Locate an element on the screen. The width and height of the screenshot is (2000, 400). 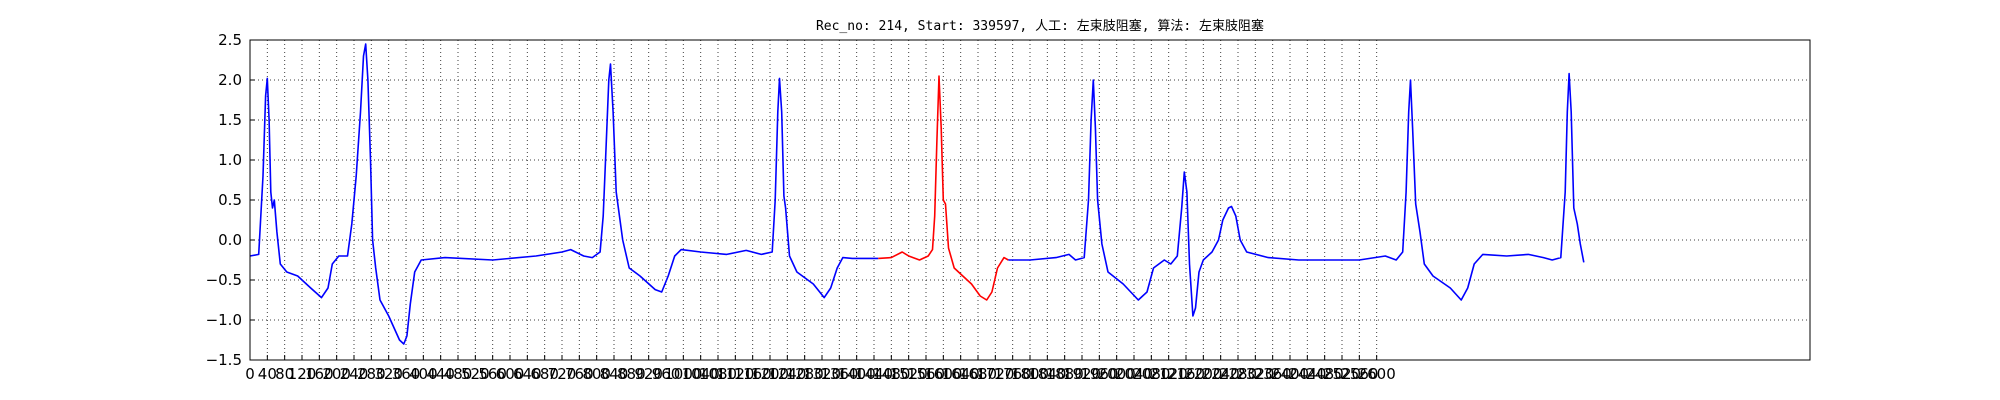
x-tick-label: 1600 is located at coordinates (943, 374).